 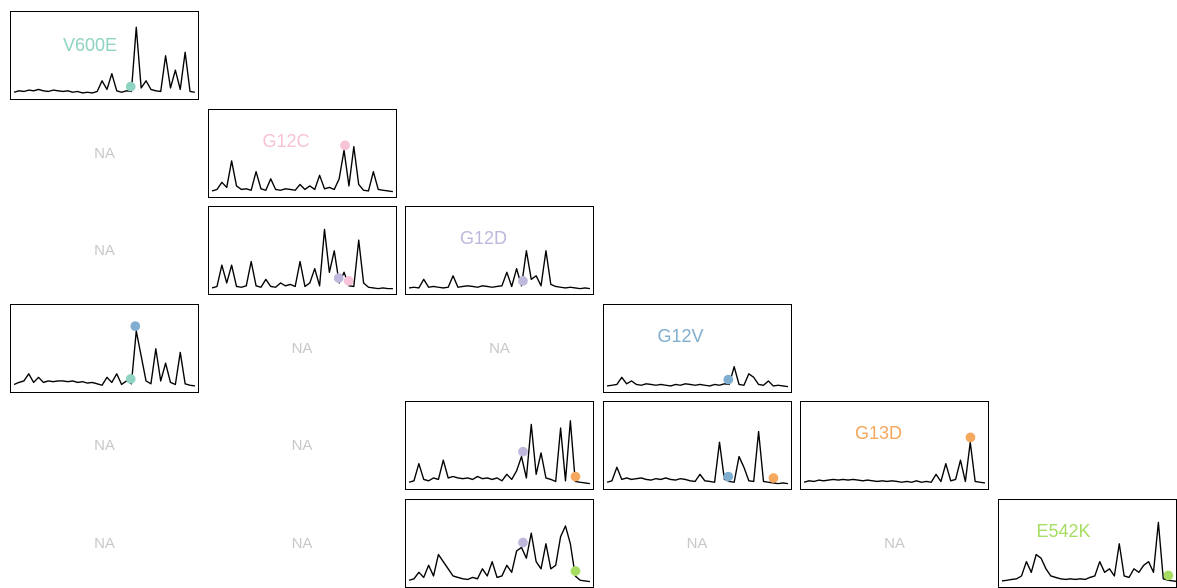 I want to click on spectrum-panel: G12D, so click(x=499, y=250).